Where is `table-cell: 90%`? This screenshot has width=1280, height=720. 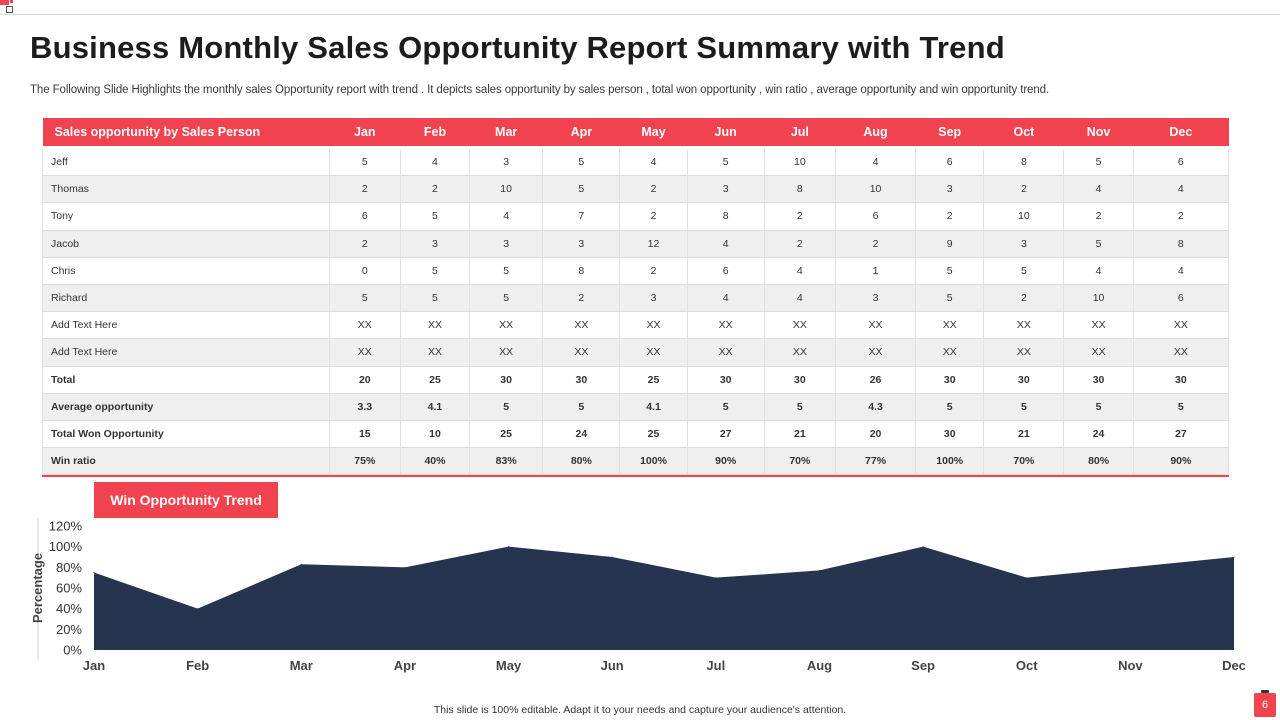
table-cell: 90% is located at coordinates (726, 461).